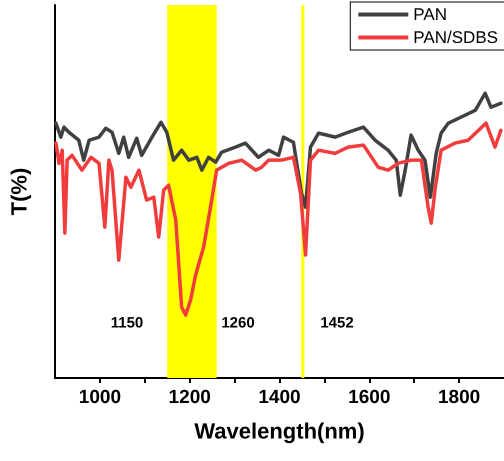 The width and height of the screenshot is (504, 461). Describe the element at coordinates (19, 192) in the screenshot. I see `y-axis-title: T(%)` at that location.